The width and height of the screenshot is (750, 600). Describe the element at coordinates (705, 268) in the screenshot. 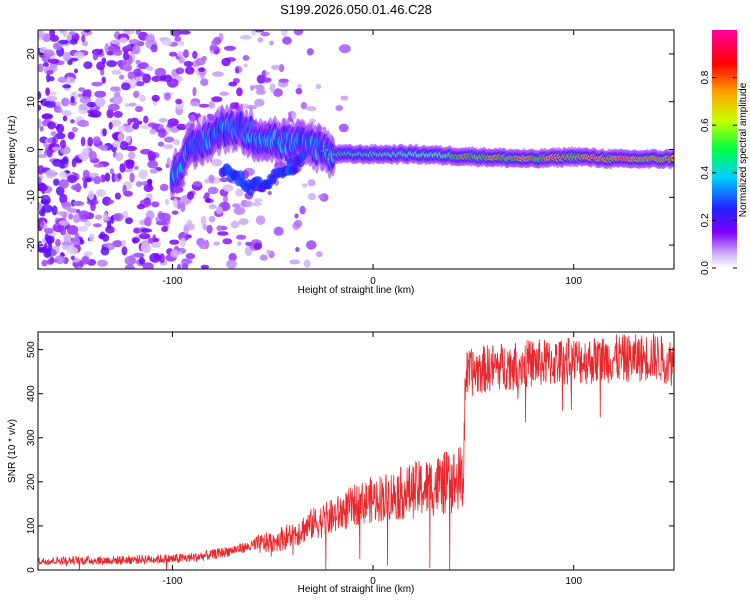

I see `colorbar-tick-label: 0.0` at that location.